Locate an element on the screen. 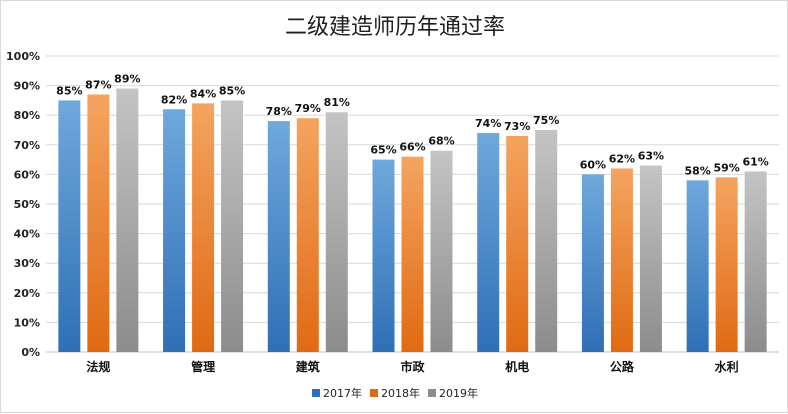 This screenshot has height=414, width=788. data-label: 75% is located at coordinates (546, 120).